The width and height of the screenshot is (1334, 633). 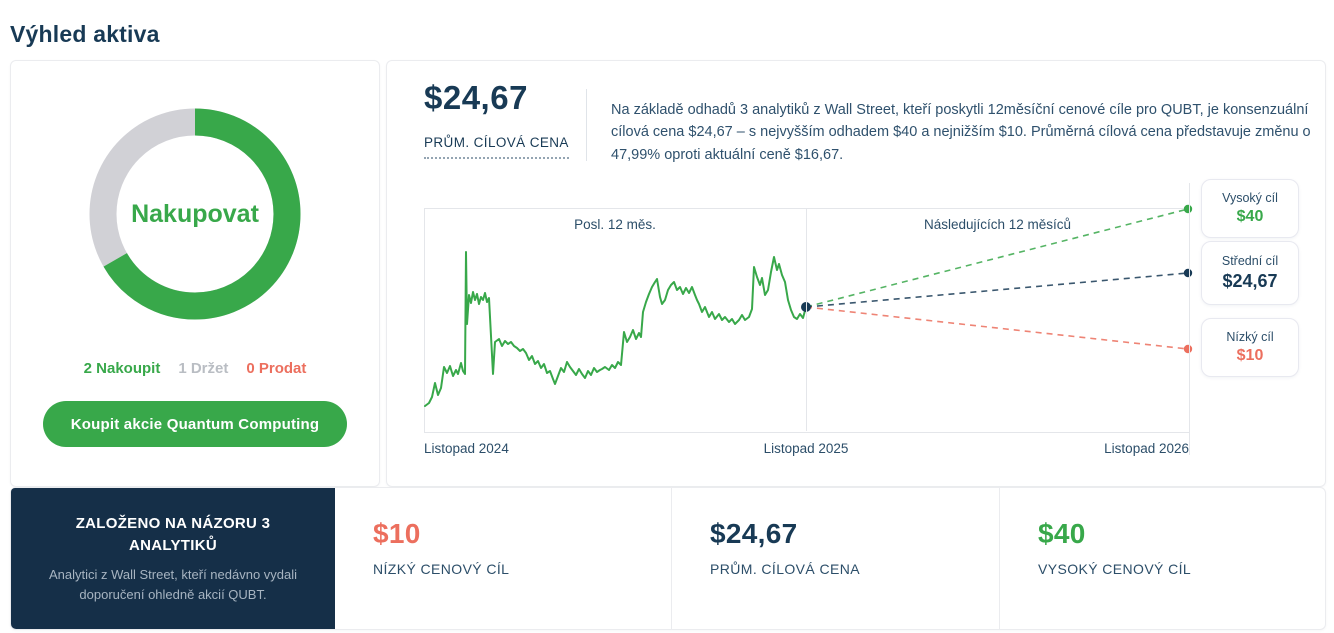 What do you see at coordinates (1062, 533) in the screenshot?
I see `stat-value: $40` at bounding box center [1062, 533].